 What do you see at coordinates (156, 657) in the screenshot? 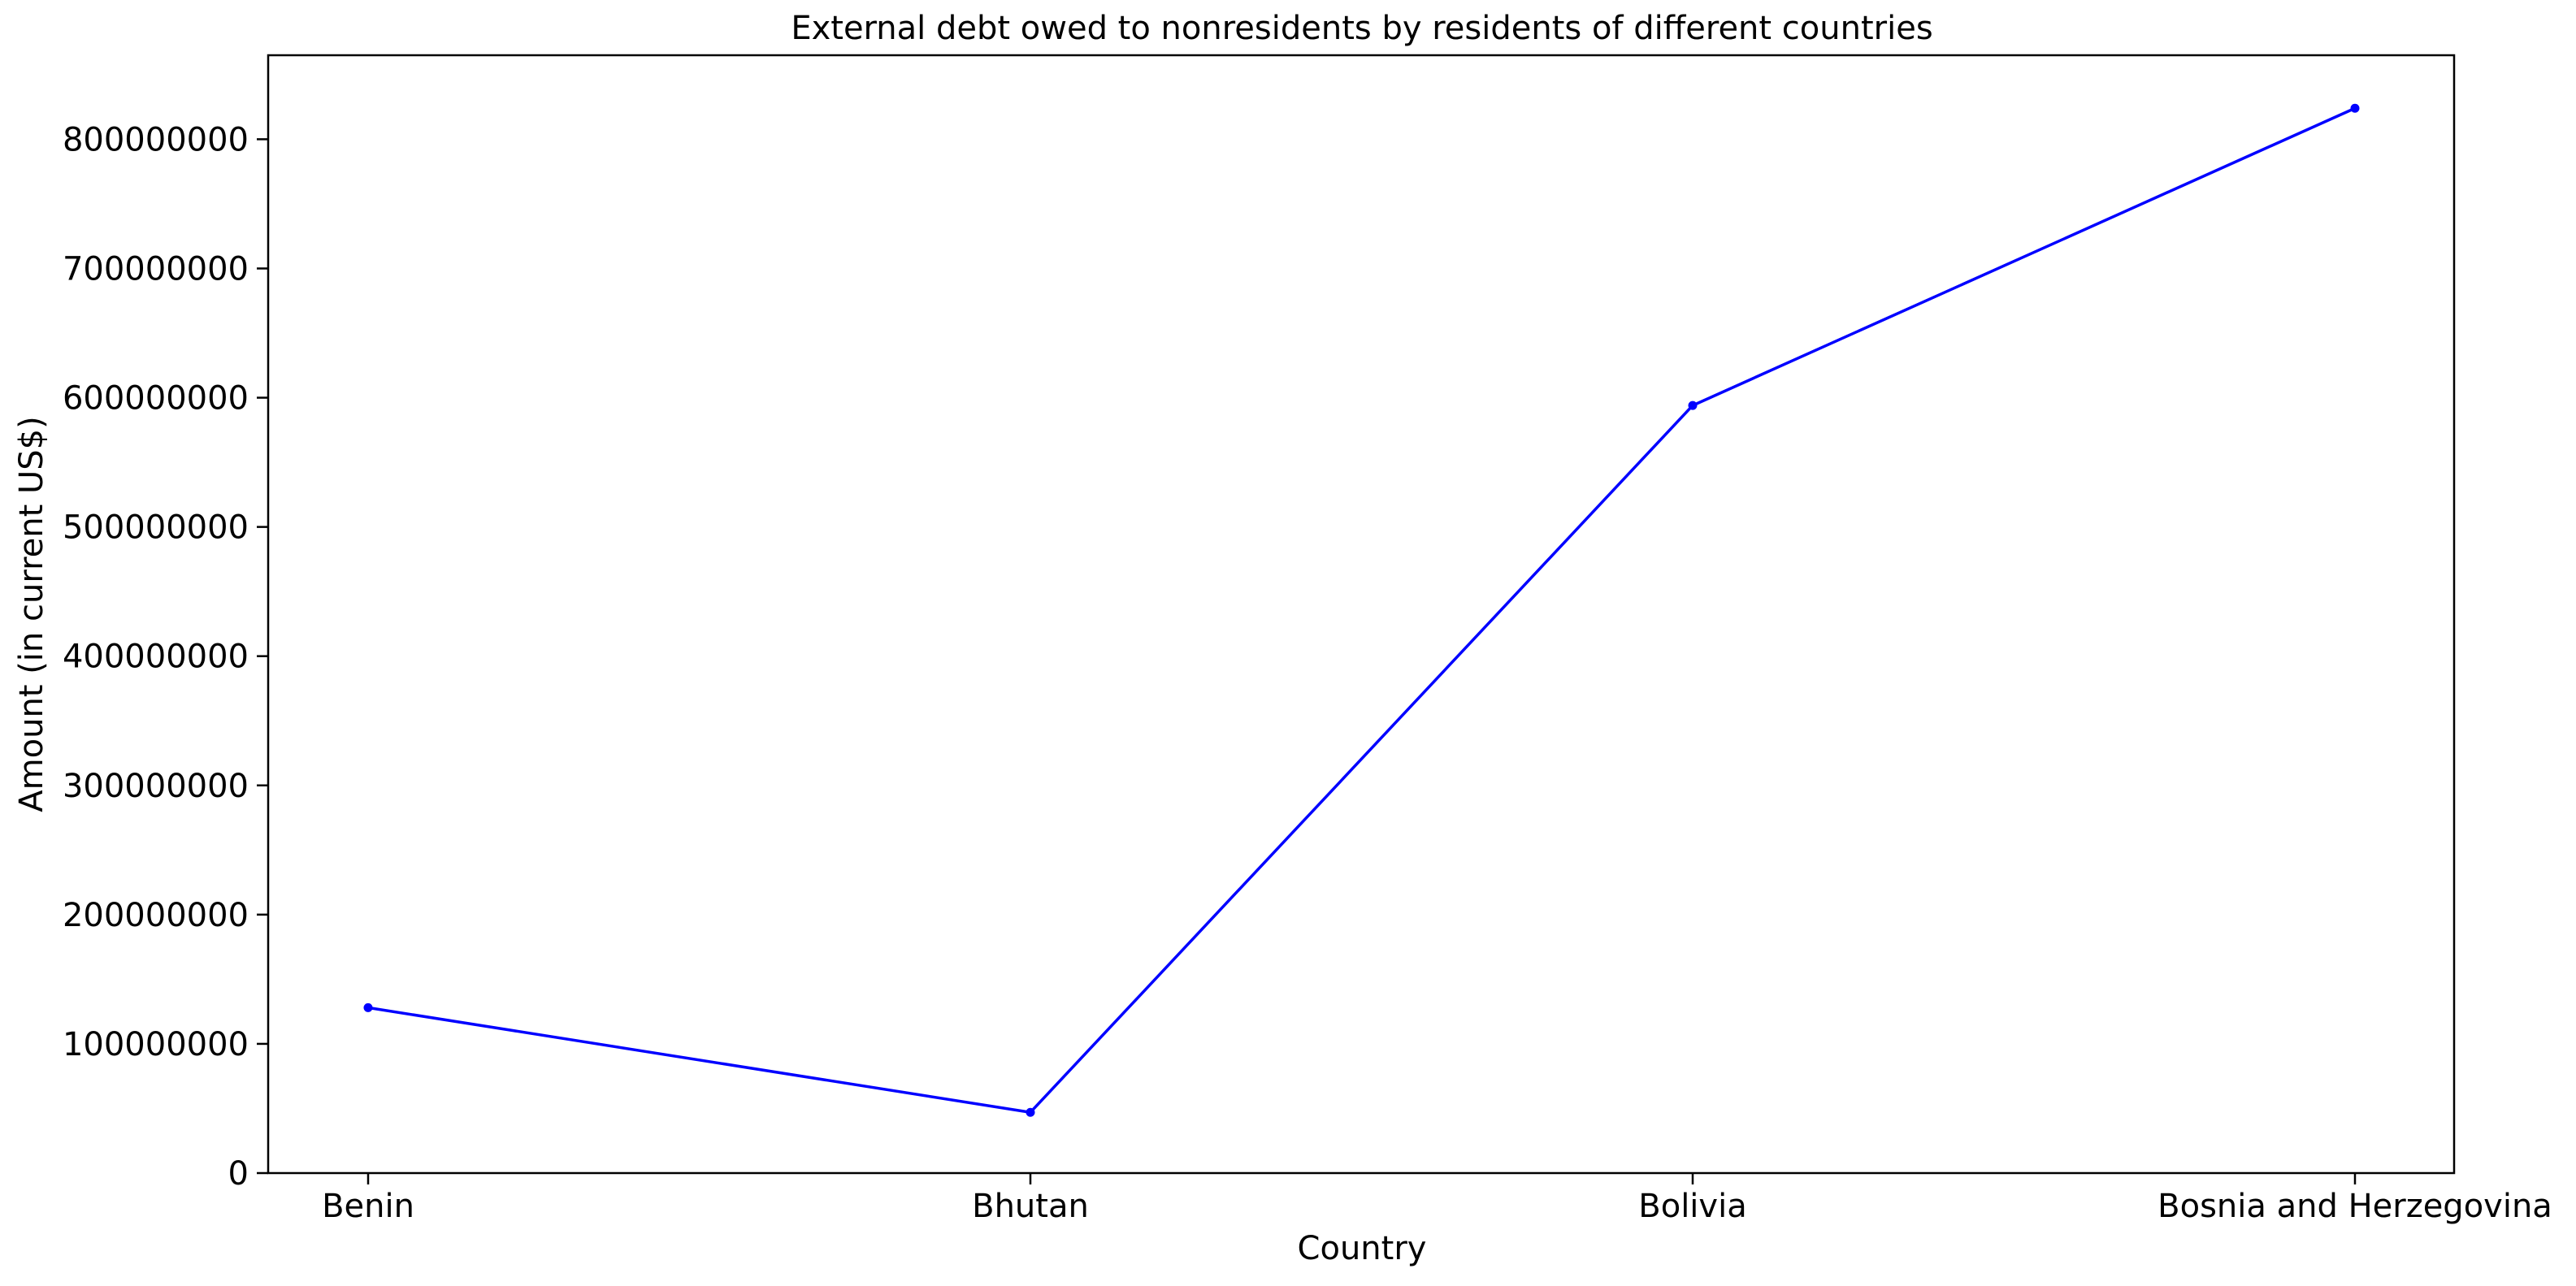
I see `y-tick-label: 400000000` at bounding box center [156, 657].